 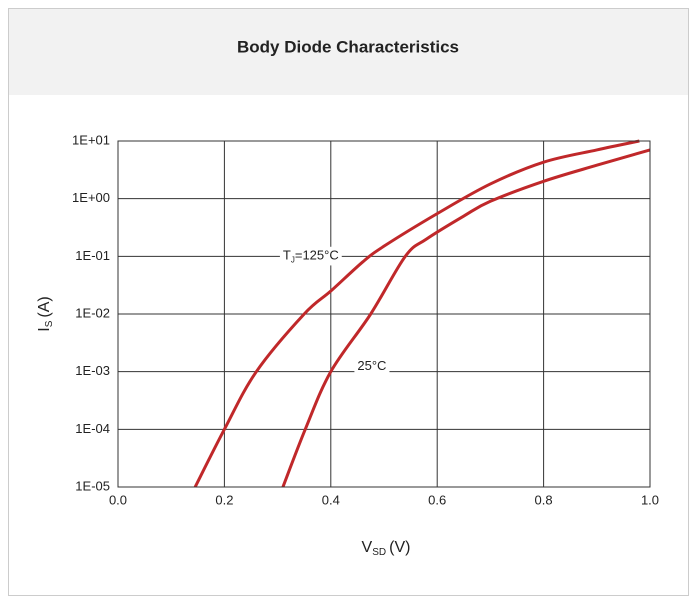 What do you see at coordinates (379, 552) in the screenshot?
I see `x-label-sub: SD` at bounding box center [379, 552].